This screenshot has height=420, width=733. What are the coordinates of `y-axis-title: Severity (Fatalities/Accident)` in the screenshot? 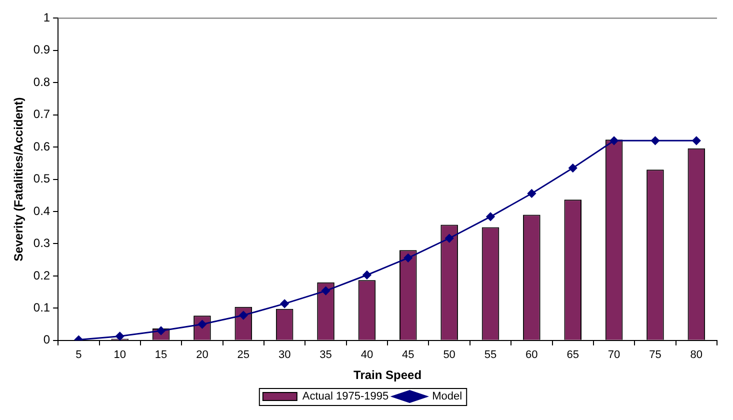 It's located at (19, 179).